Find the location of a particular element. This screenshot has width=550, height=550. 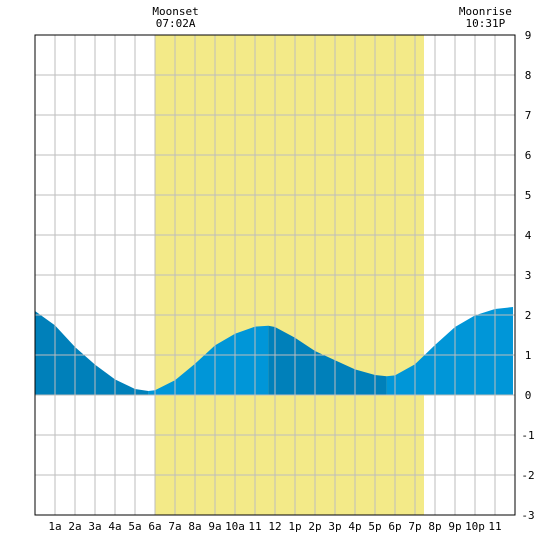

x-tick-label: 7p is located at coordinates (414, 526).